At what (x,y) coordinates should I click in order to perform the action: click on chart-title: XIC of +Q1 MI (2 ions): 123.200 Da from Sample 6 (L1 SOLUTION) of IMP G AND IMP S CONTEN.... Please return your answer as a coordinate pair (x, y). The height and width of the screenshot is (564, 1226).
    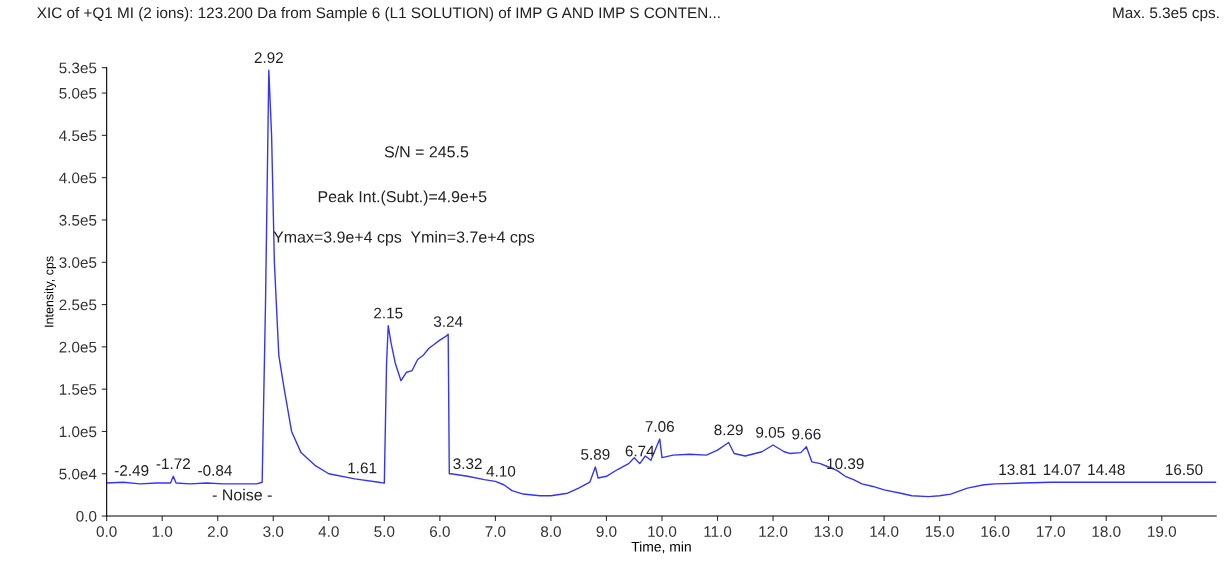
    Looking at the image, I should click on (378, 14).